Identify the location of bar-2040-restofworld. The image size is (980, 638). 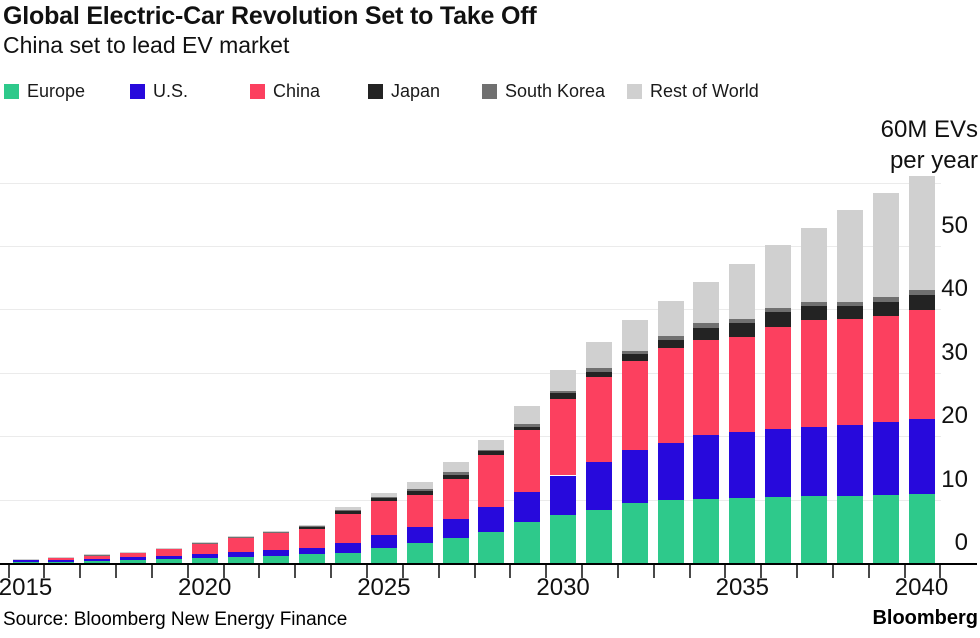
(921, 233).